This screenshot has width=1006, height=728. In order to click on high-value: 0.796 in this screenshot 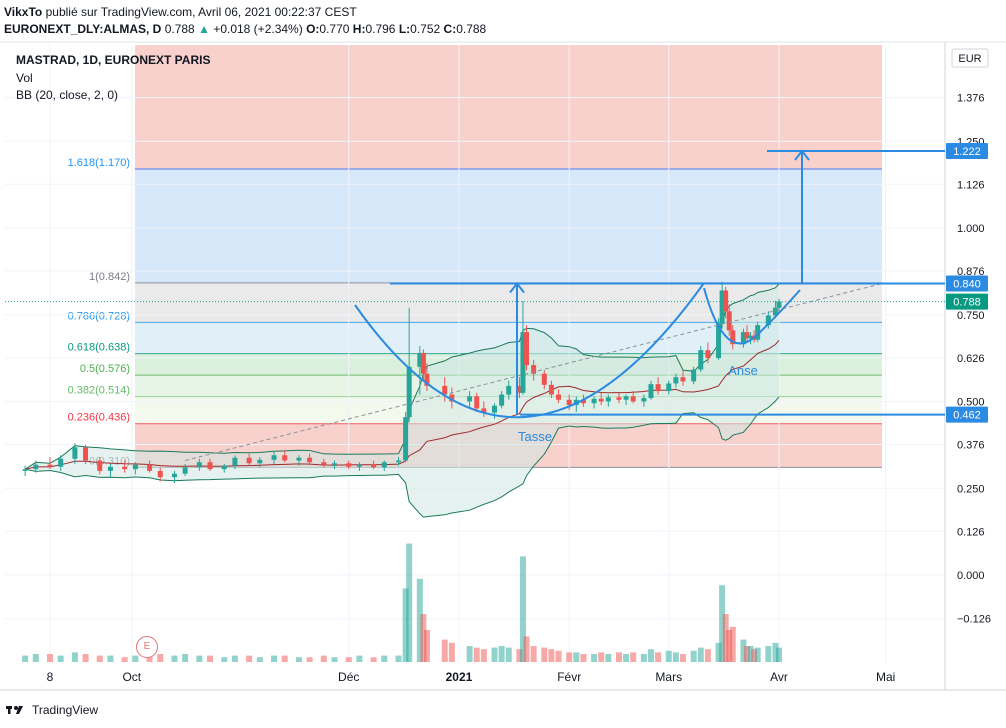, I will do `click(380, 29)`.